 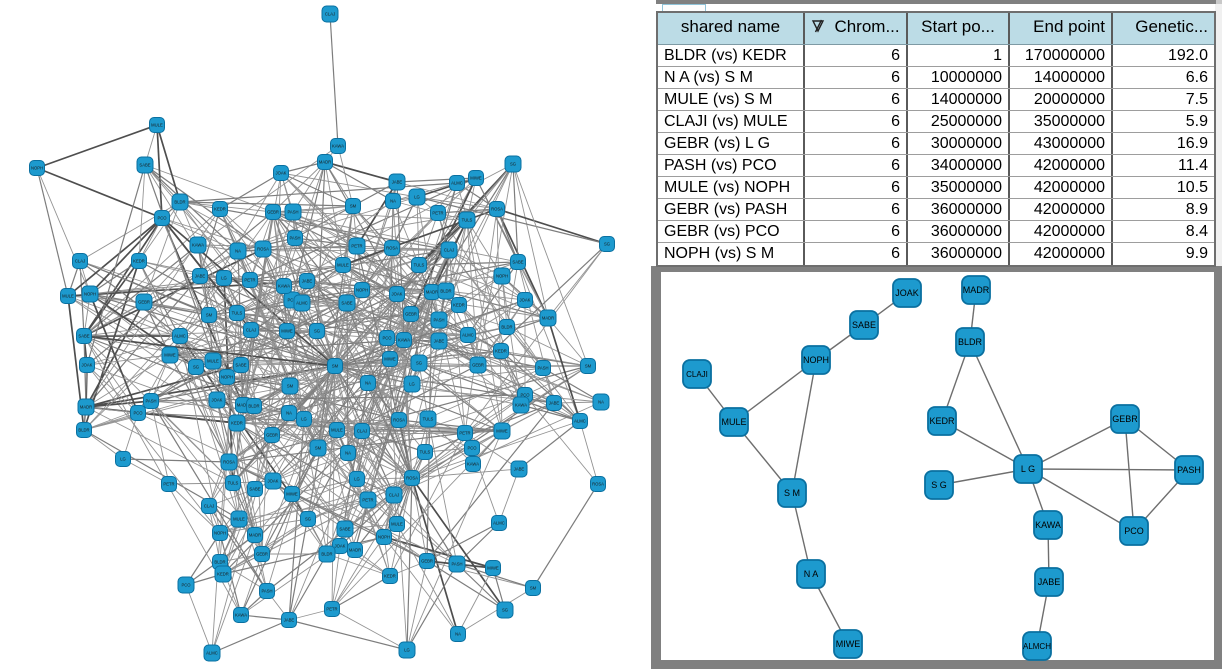 What do you see at coordinates (939, 485) in the screenshot?
I see `svg-text: S G` at bounding box center [939, 485].